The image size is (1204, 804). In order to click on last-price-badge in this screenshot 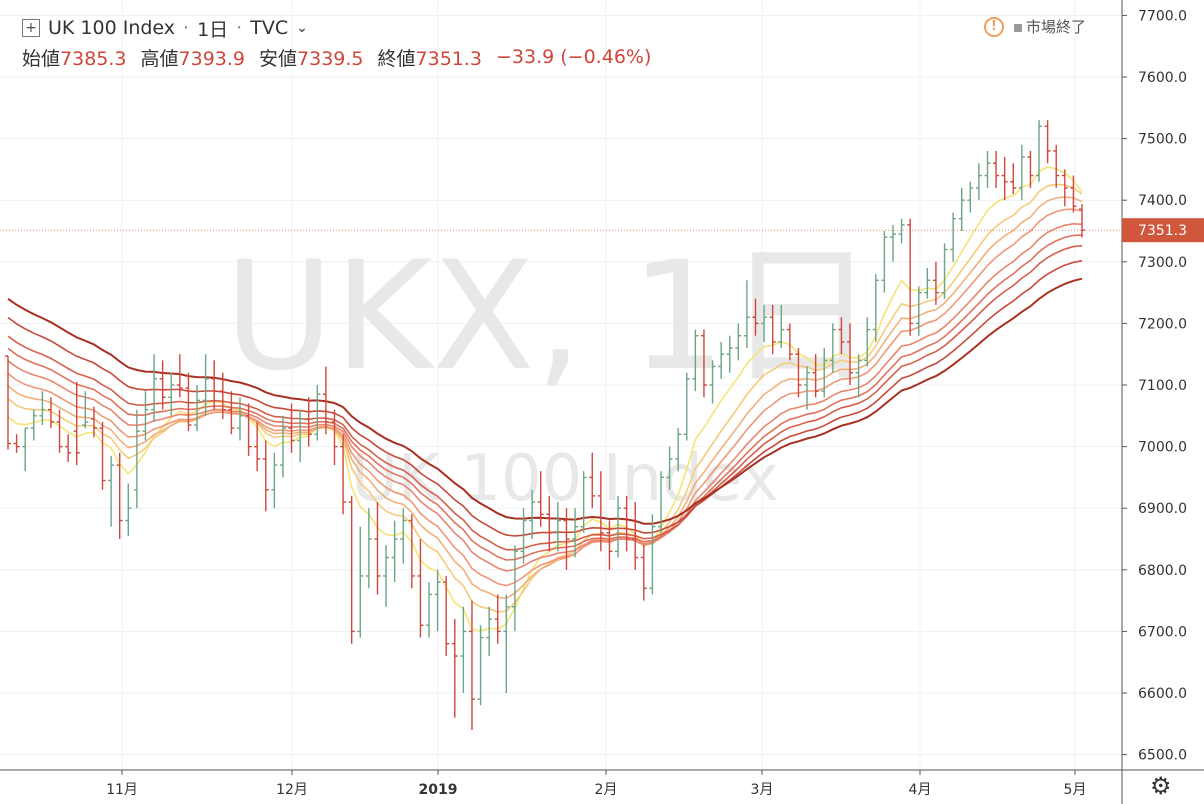, I will do `click(1163, 230)`.